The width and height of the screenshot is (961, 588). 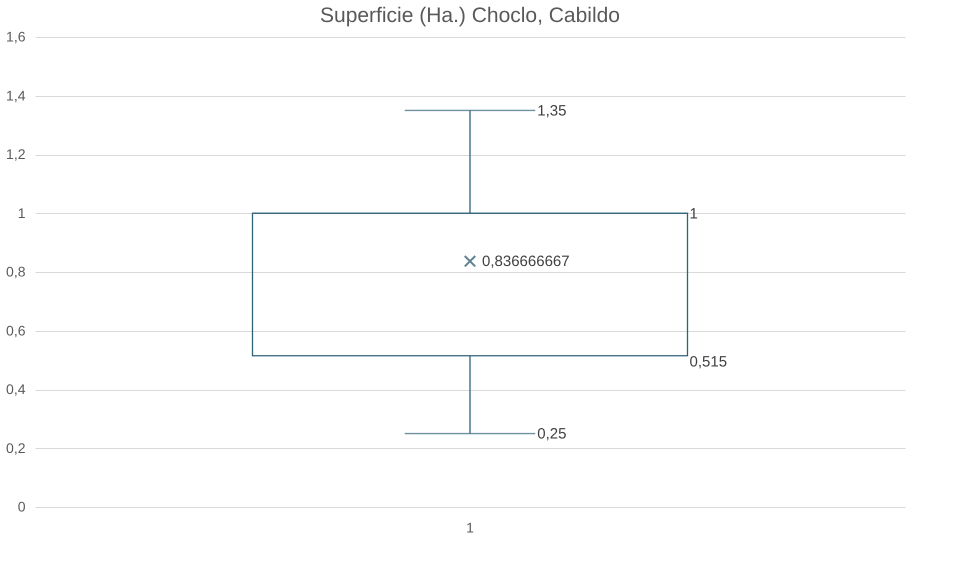 What do you see at coordinates (16, 389) in the screenshot?
I see `y-tick-label: 0,4` at bounding box center [16, 389].